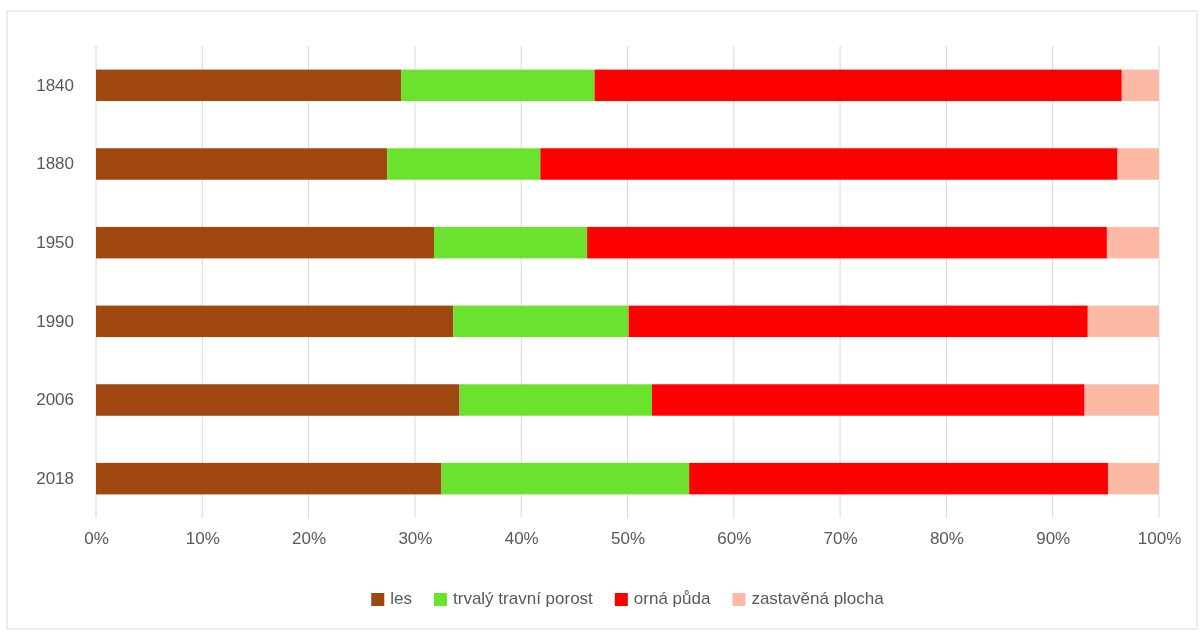 This screenshot has width=1204, height=633. I want to click on y-tick-label: 1880, so click(55, 164).